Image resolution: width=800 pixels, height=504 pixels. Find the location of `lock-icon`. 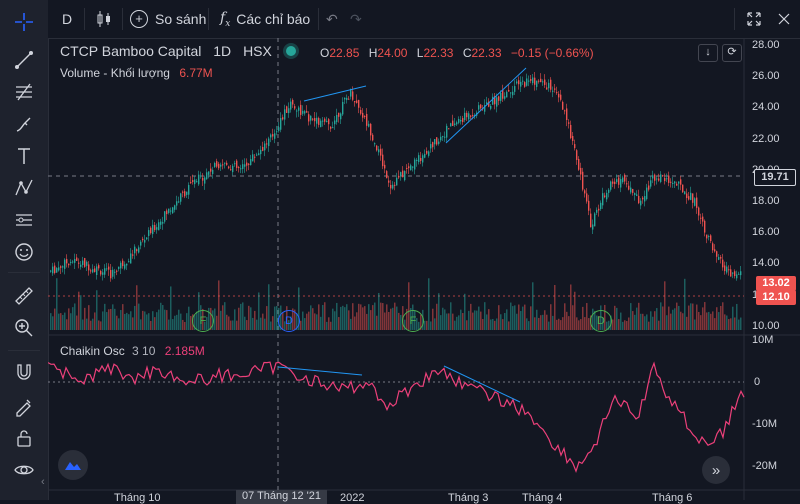

lock-icon is located at coordinates (24, 438).